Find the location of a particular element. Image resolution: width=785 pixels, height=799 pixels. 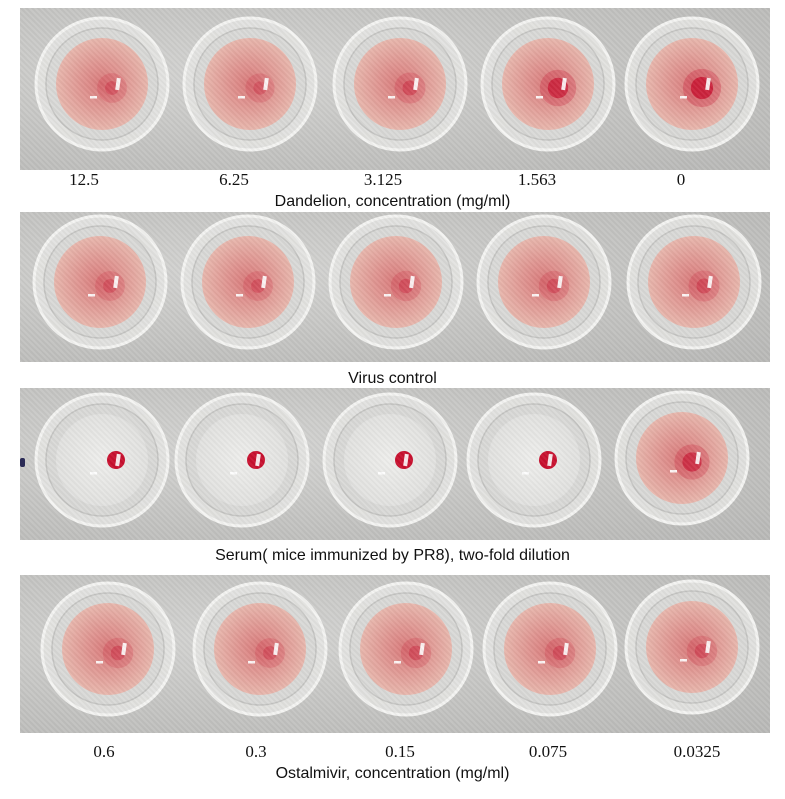

concentration-label: 3.125 is located at coordinates (383, 179).